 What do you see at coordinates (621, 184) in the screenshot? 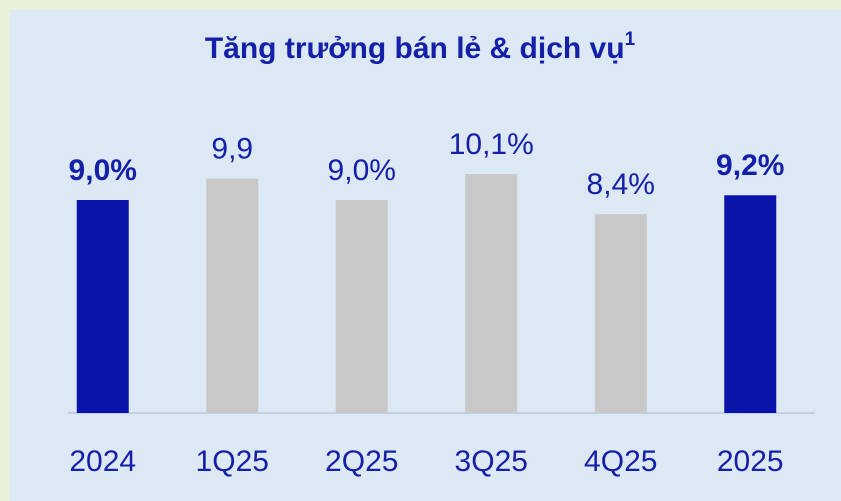
I see `value-label: 8,4%` at bounding box center [621, 184].